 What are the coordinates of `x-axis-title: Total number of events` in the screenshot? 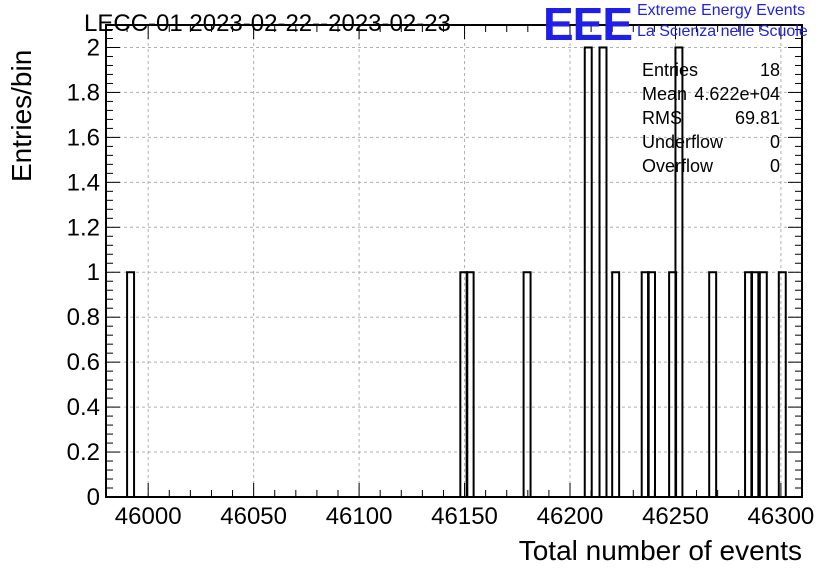 It's located at (660, 550).